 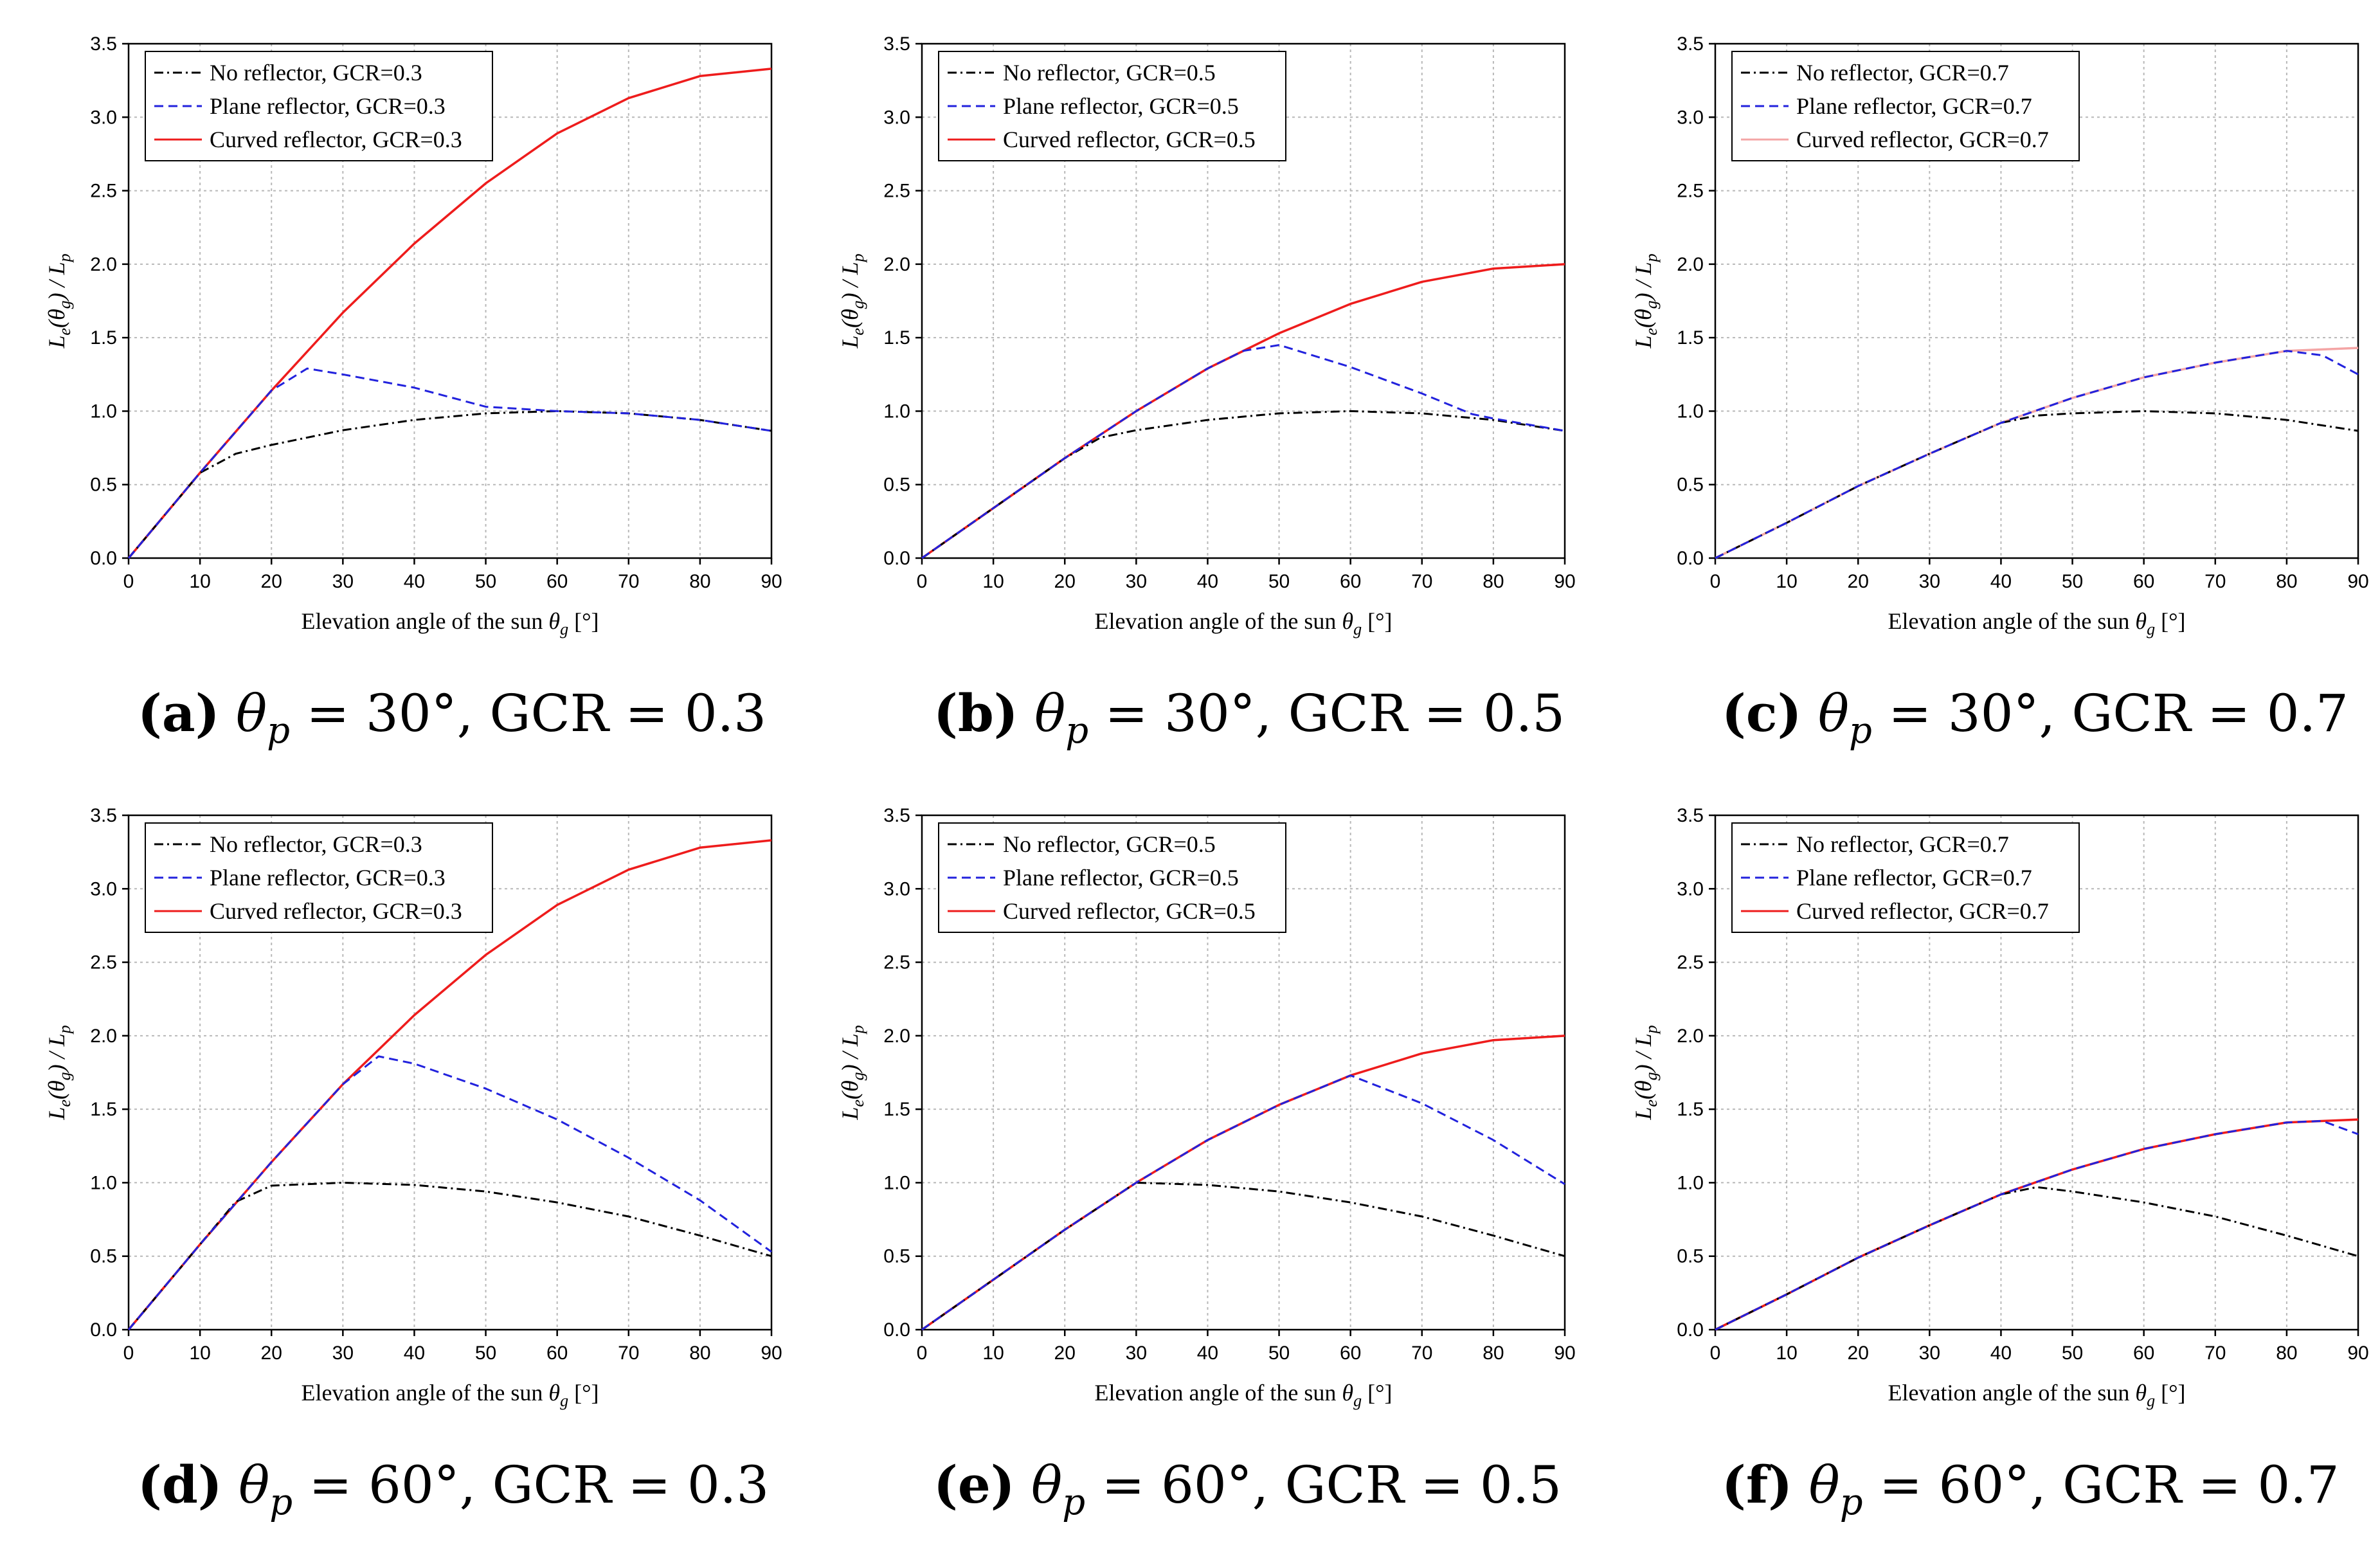 What do you see at coordinates (2109, 713) in the screenshot?
I see `caption-text: = 30°, GCR = 0.7` at bounding box center [2109, 713].